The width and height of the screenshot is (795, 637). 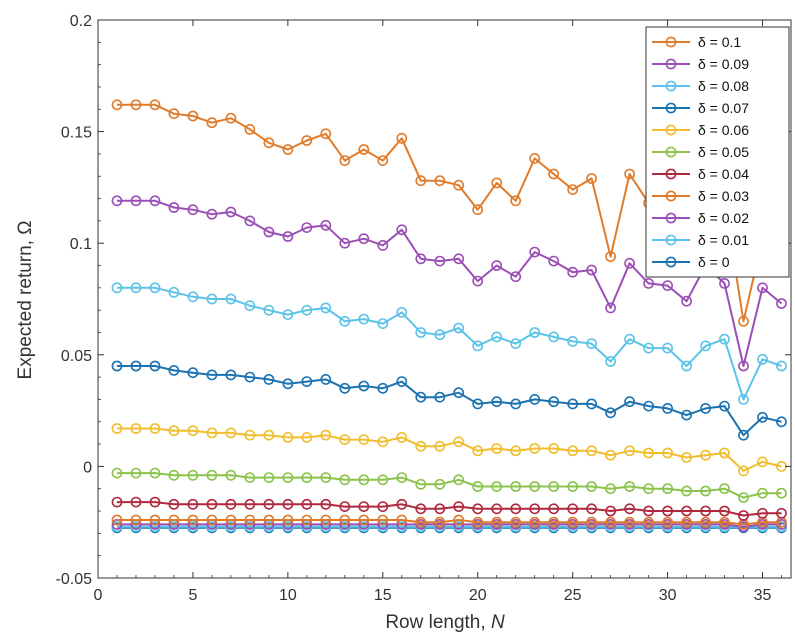 What do you see at coordinates (723, 218) in the screenshot?
I see `legend-label-8: δ = 0.02` at bounding box center [723, 218].